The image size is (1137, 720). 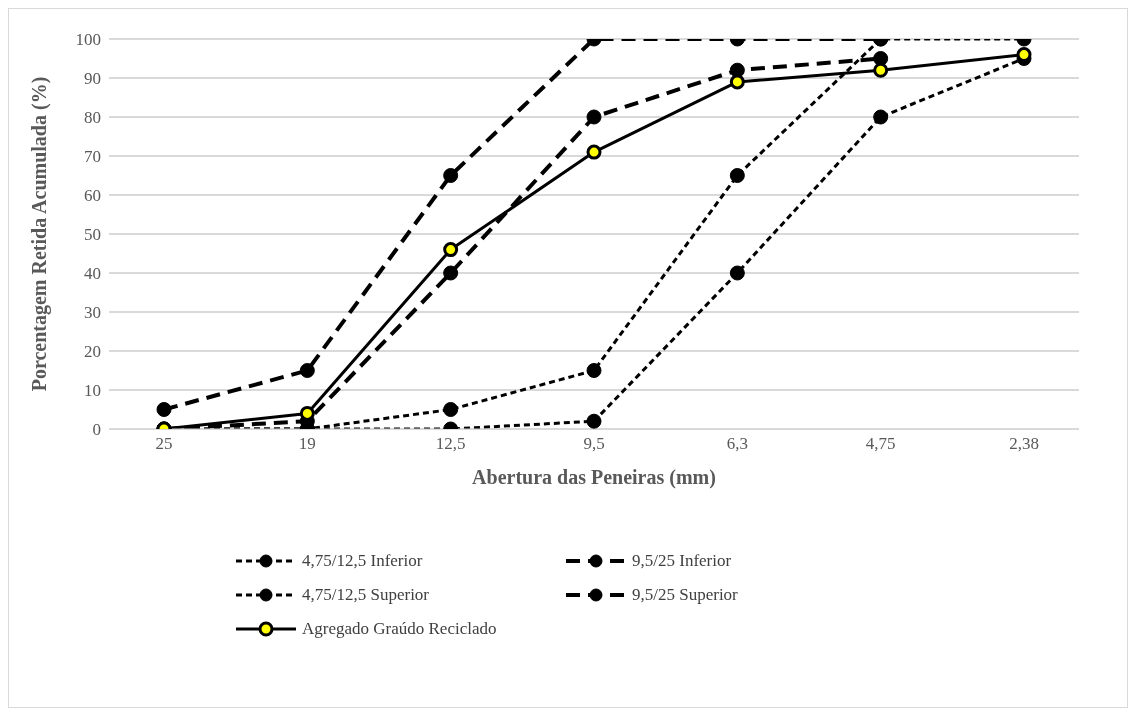 I want to click on x-axis-title: Abertura das Peneiras (mm), so click(x=594, y=477).